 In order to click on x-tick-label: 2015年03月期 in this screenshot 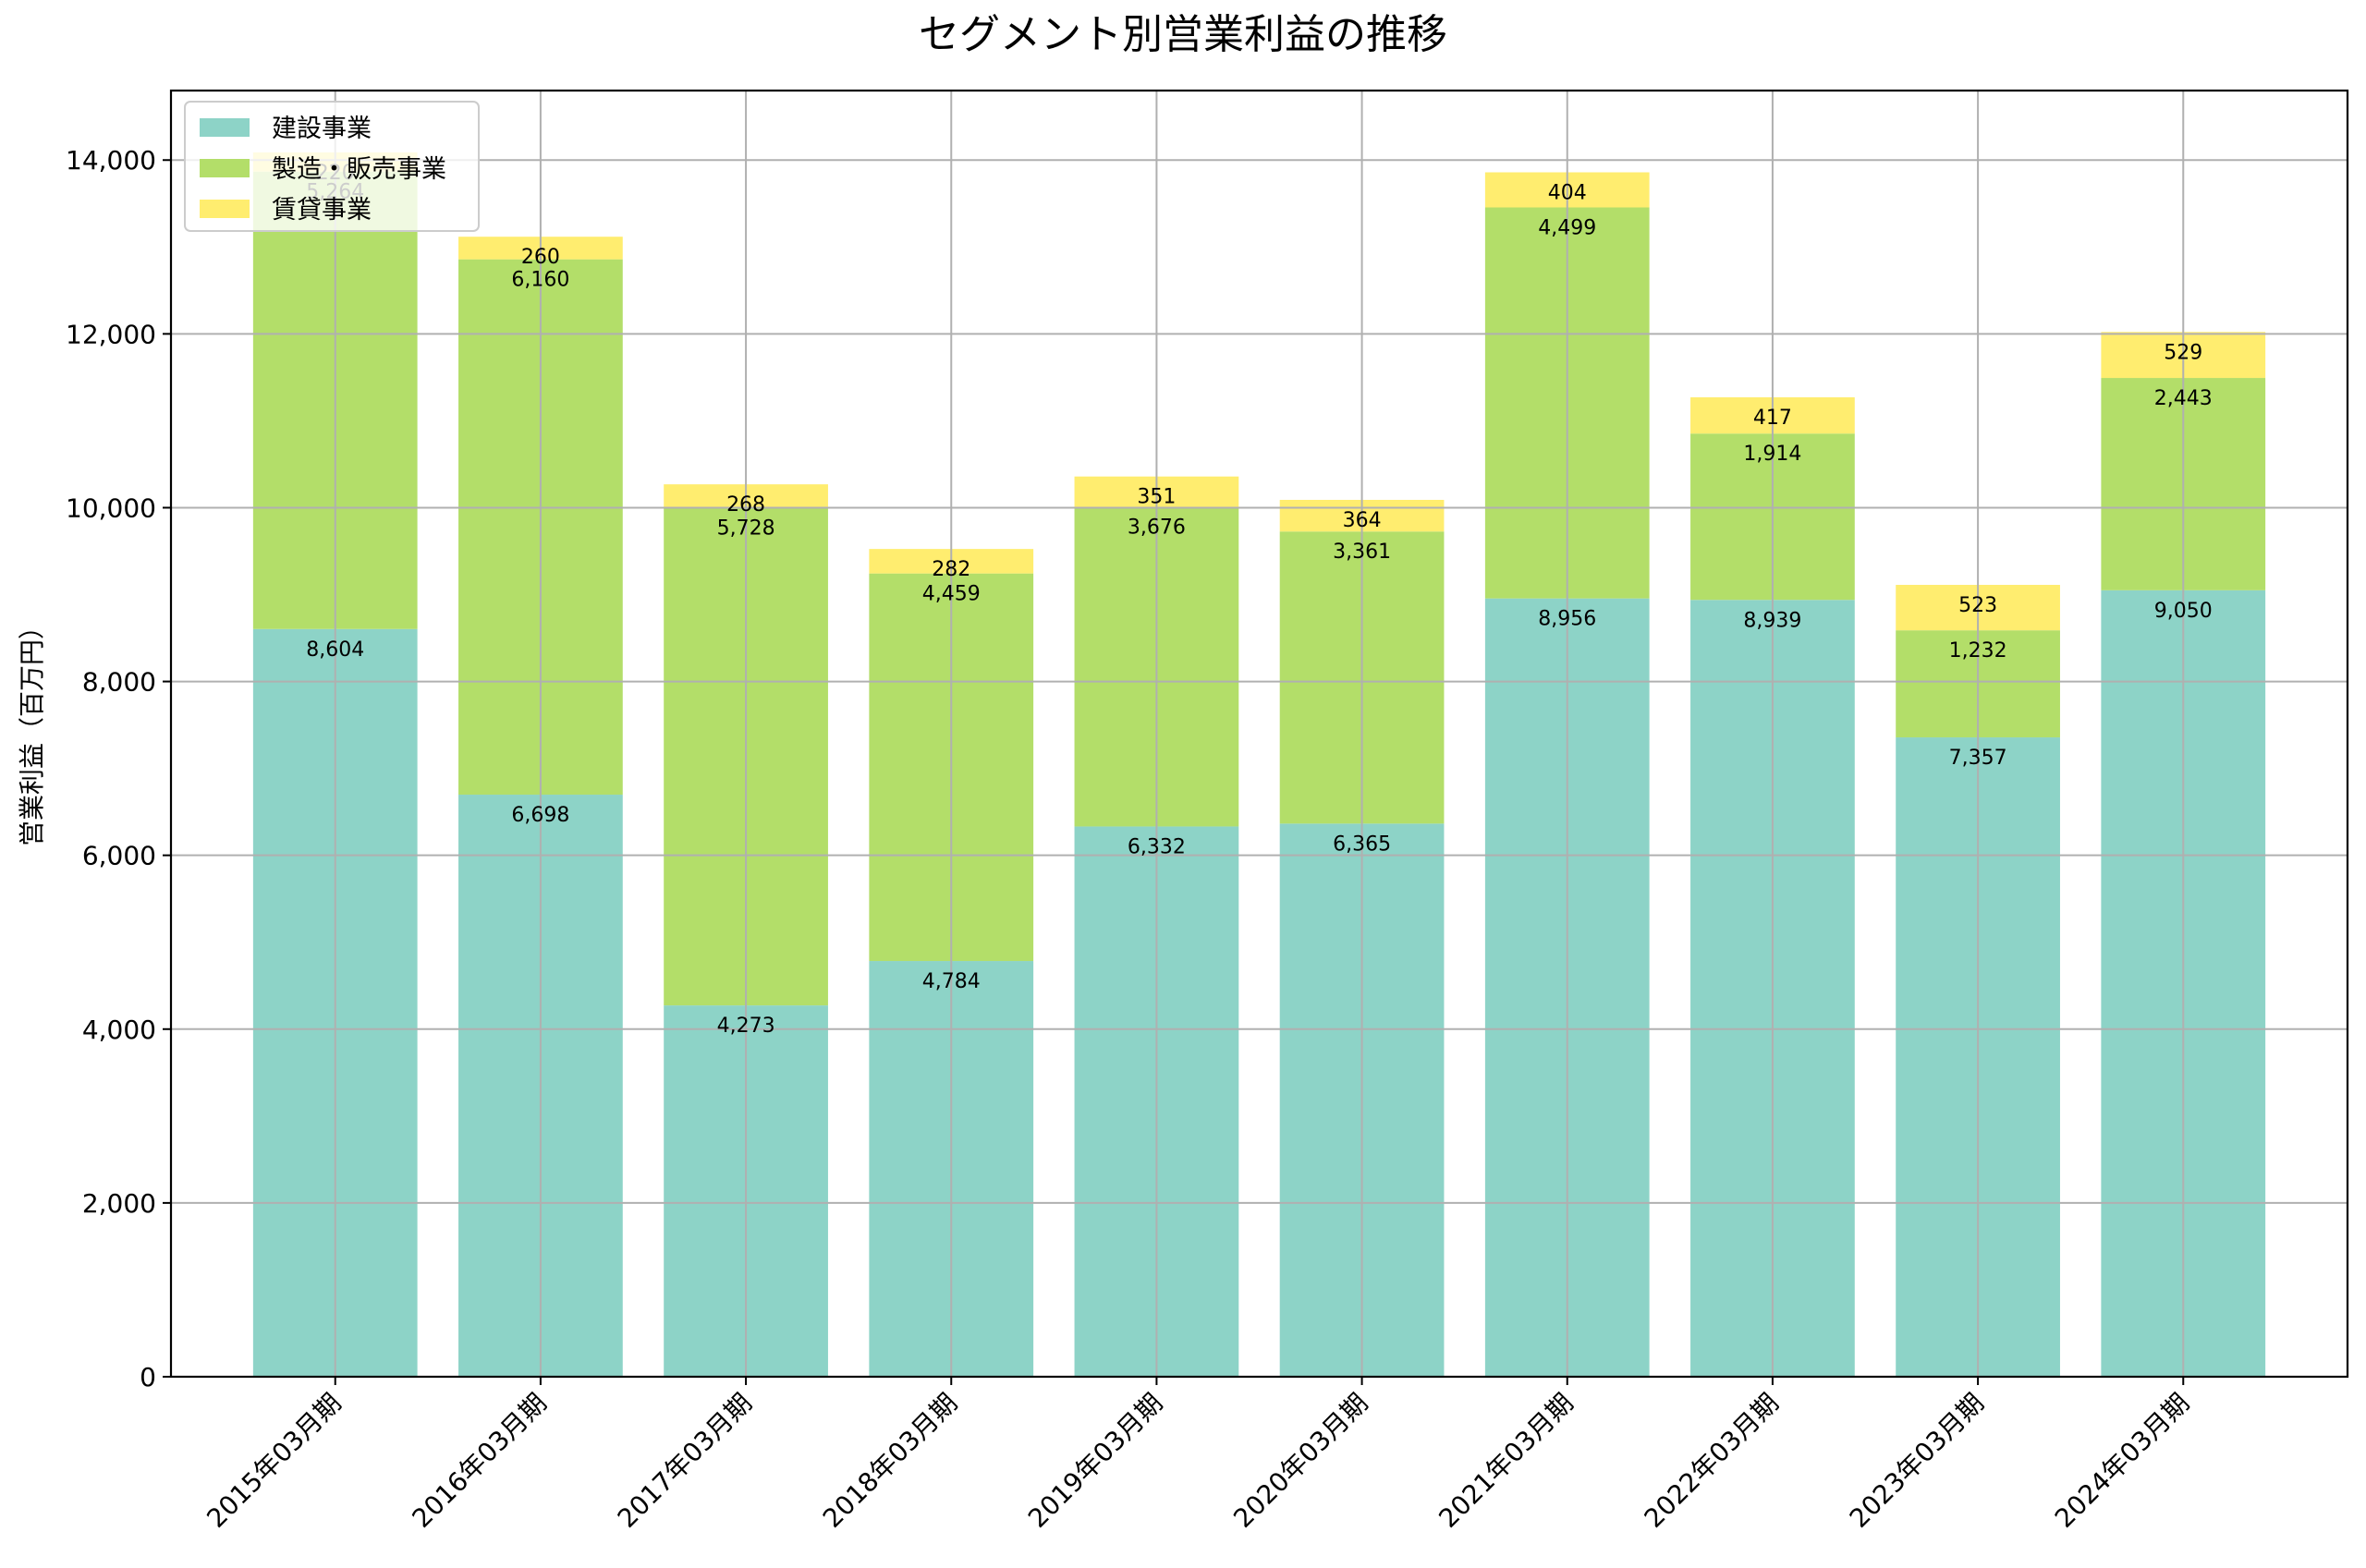, I will do `click(274, 1461)`.